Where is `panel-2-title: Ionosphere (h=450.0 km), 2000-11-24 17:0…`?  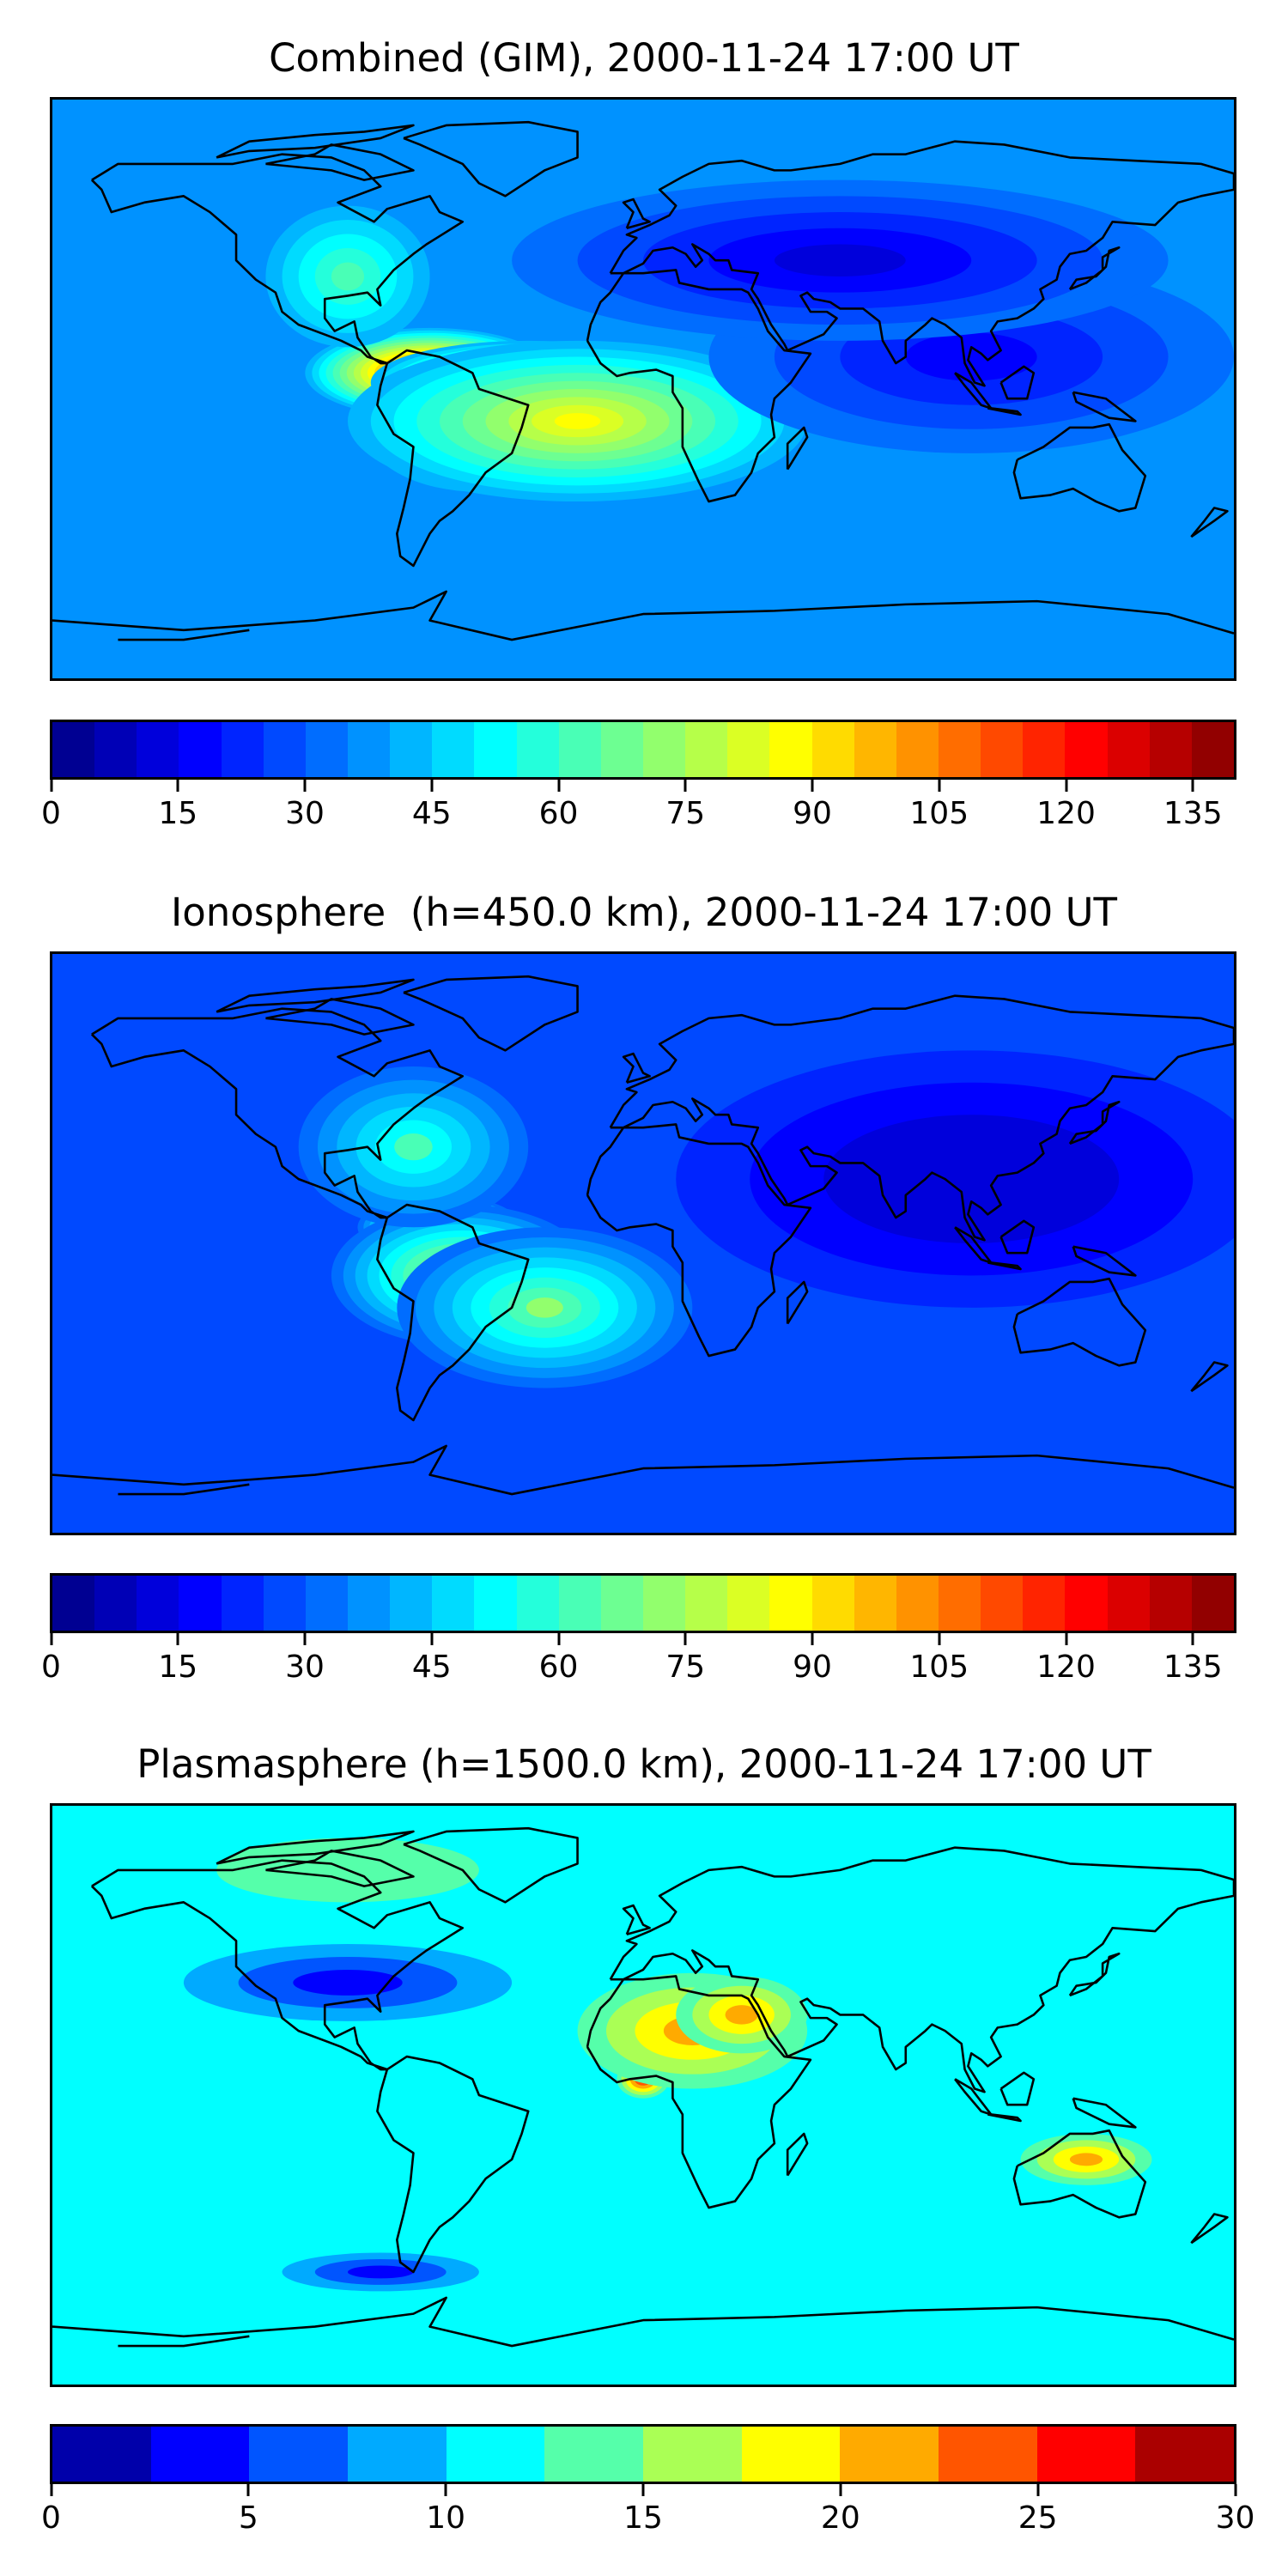 panel-2-title: Ionosphere (h=450.0 km), 2000-11-24 17:0… is located at coordinates (644, 913).